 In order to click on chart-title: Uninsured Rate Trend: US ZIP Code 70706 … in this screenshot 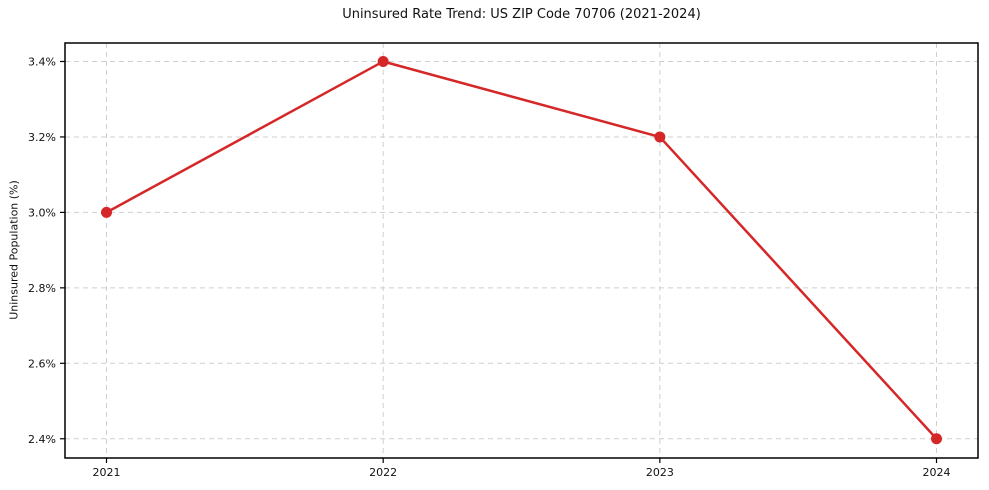, I will do `click(521, 14)`.